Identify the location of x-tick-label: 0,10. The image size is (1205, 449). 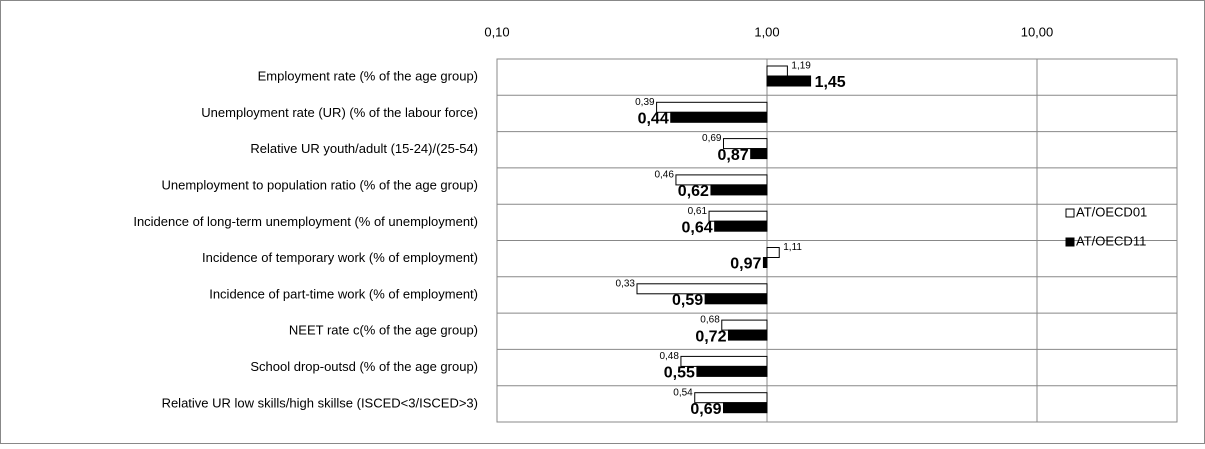
(496, 31).